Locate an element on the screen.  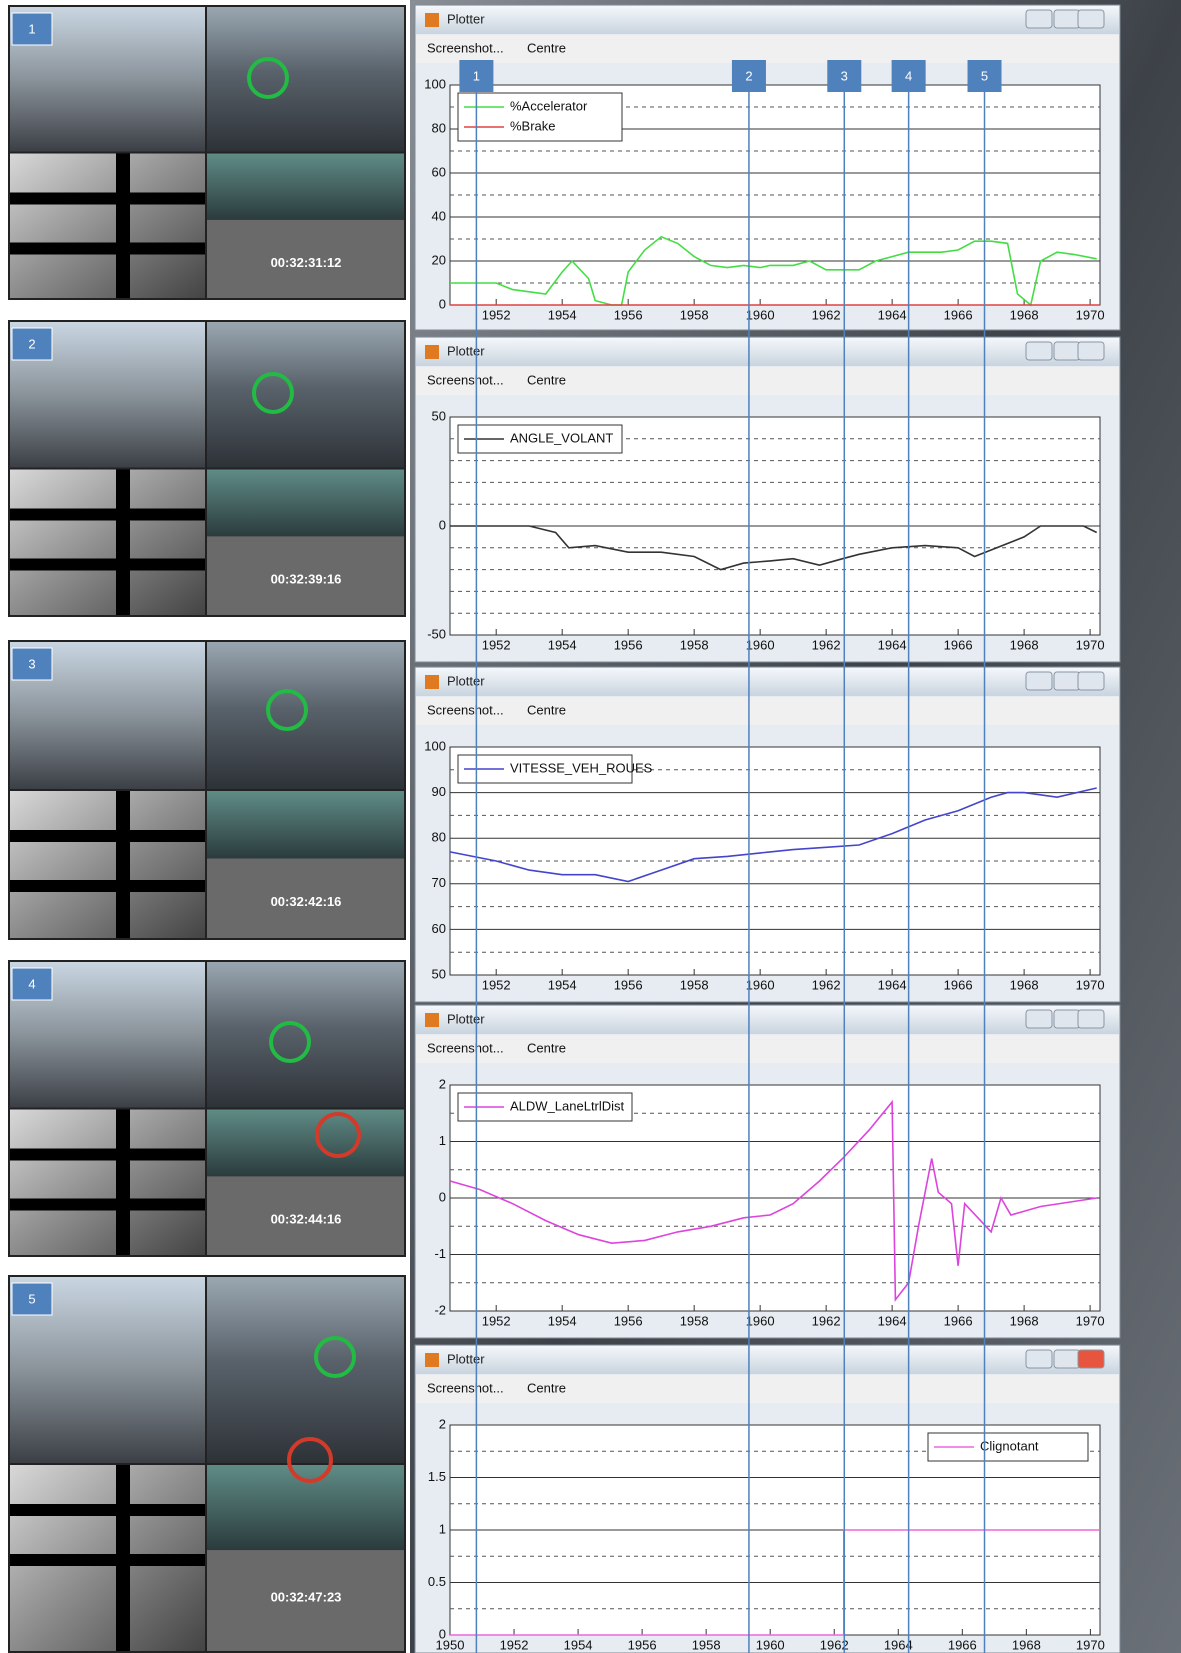
y-tick-label: 90 is located at coordinates (439, 791).